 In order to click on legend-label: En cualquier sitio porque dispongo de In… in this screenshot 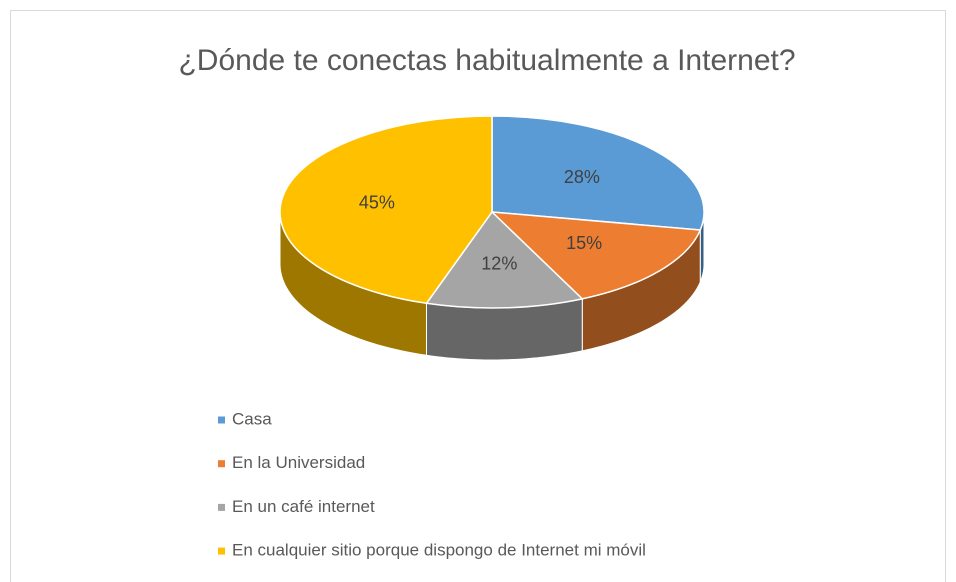, I will do `click(439, 550)`.